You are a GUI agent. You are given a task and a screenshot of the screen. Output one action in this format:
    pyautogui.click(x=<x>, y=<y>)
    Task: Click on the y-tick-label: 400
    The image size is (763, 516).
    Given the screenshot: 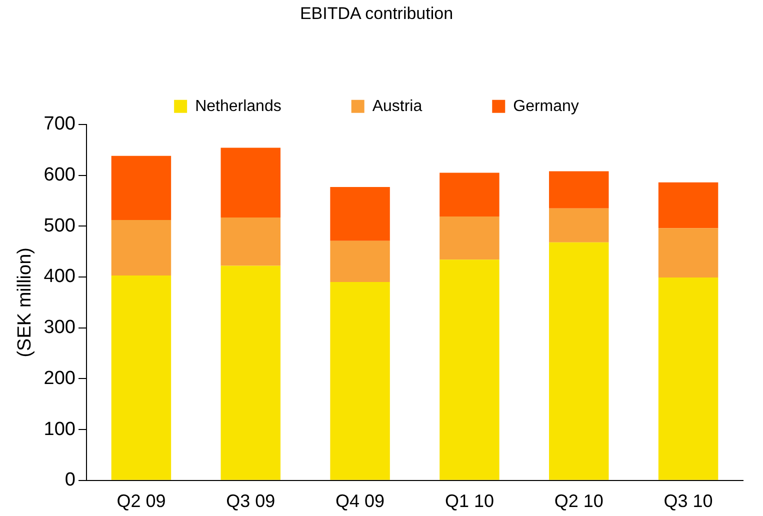 What is the action you would take?
    pyautogui.click(x=60, y=277)
    